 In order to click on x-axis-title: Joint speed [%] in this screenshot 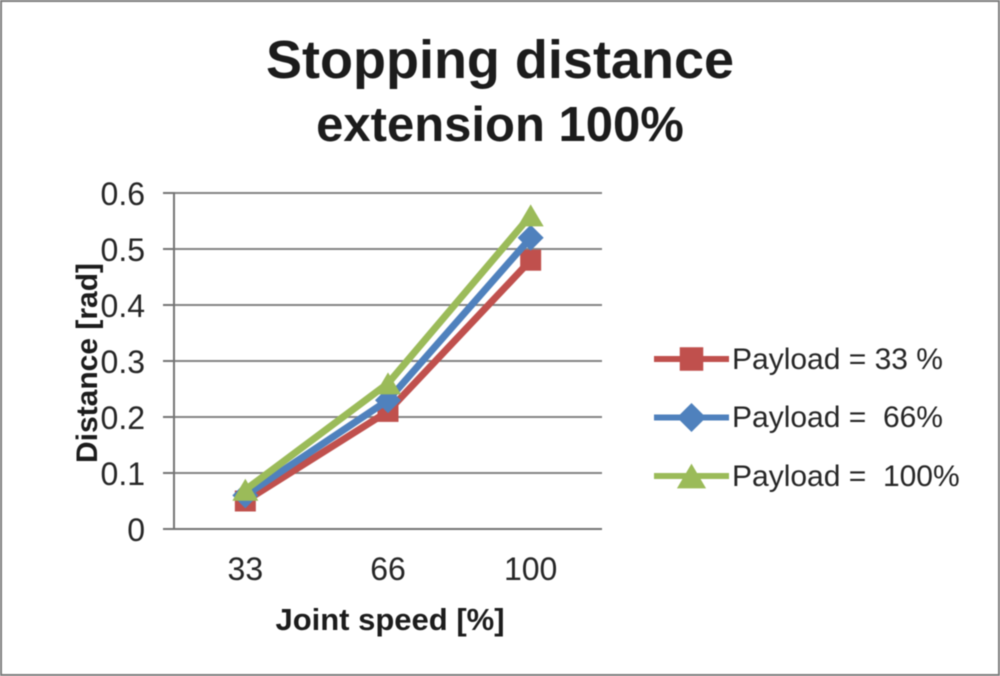, I will do `click(390, 619)`.